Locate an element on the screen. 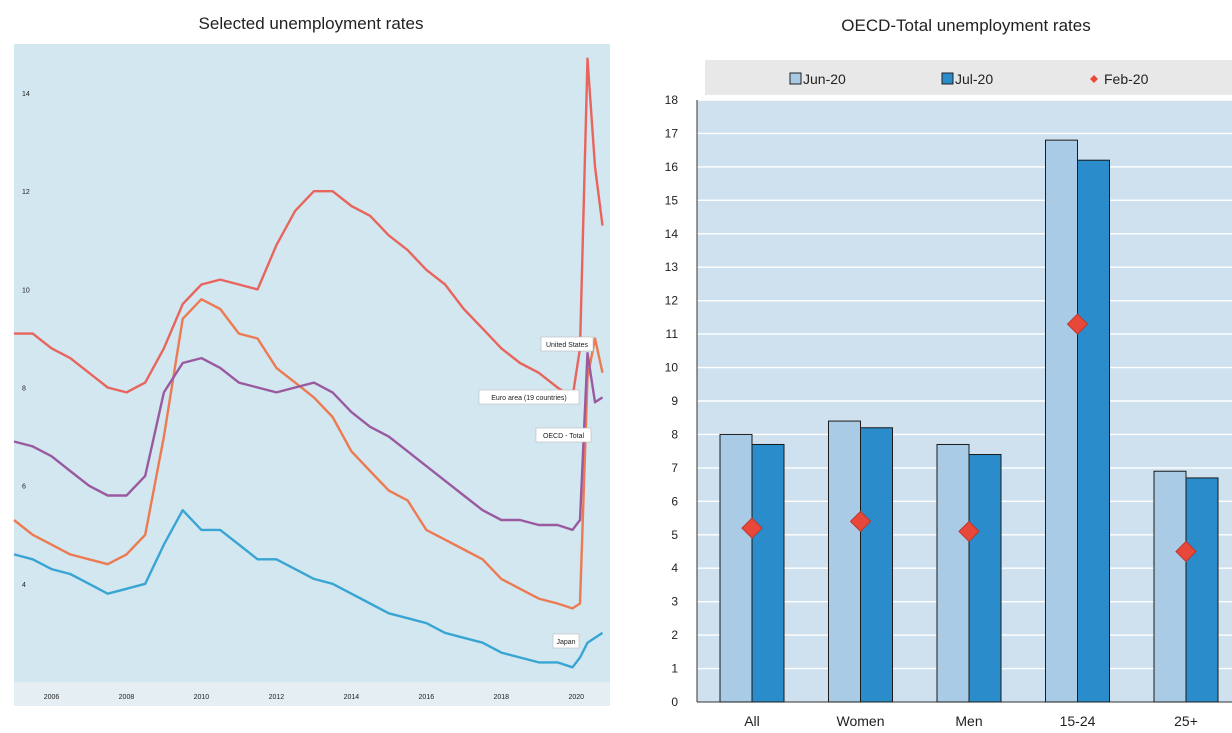 Image resolution: width=1232 pixels, height=733 pixels. x-tick-label: 2010 is located at coordinates (202, 697).